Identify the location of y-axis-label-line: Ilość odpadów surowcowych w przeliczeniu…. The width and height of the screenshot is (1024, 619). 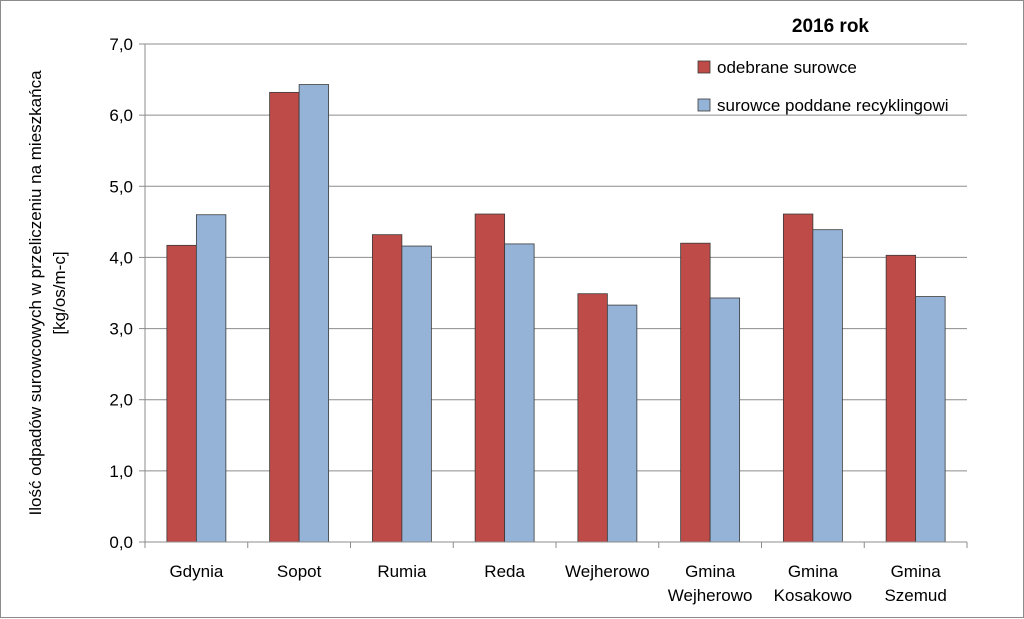
(35, 293).